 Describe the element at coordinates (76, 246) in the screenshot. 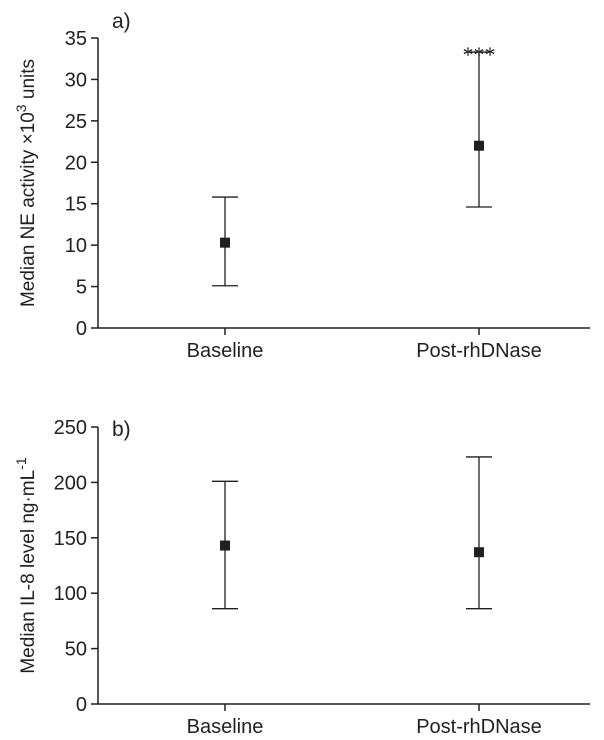

I see `y-tick-label: 10` at that location.